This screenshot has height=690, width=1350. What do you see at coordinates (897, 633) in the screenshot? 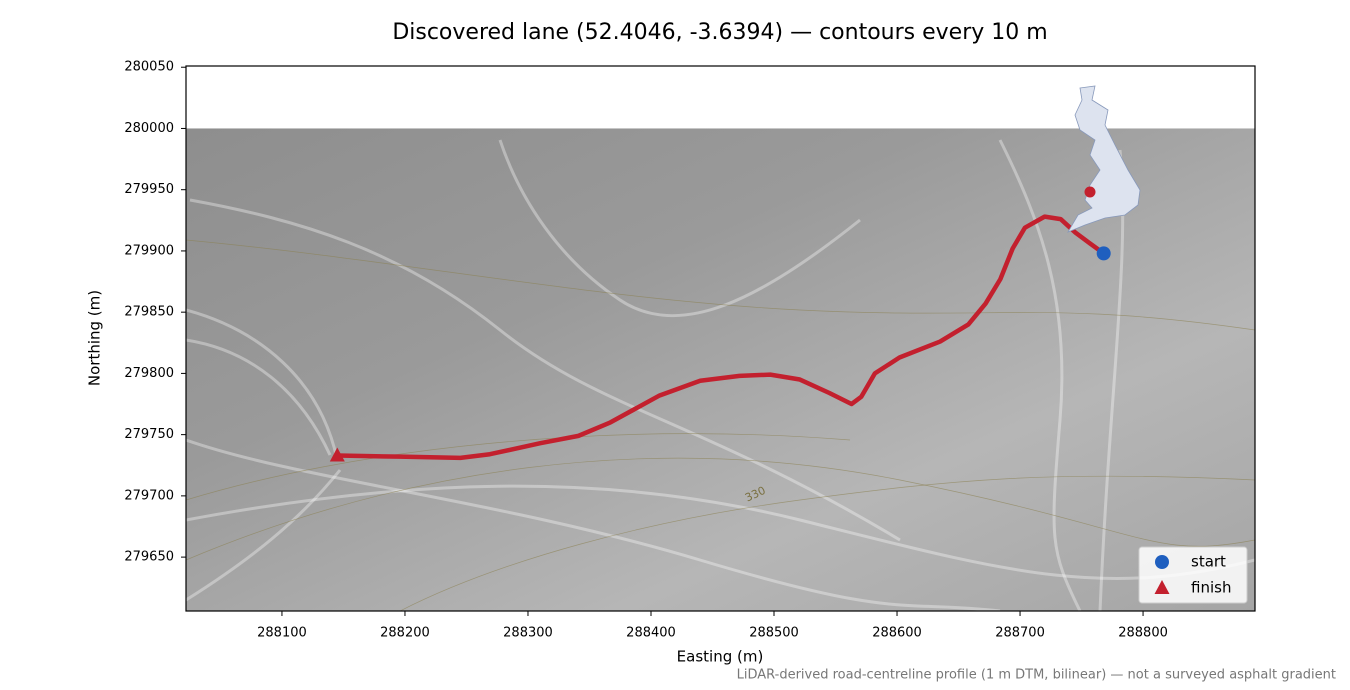
I see `x-tick-label: 288600` at bounding box center [897, 633].